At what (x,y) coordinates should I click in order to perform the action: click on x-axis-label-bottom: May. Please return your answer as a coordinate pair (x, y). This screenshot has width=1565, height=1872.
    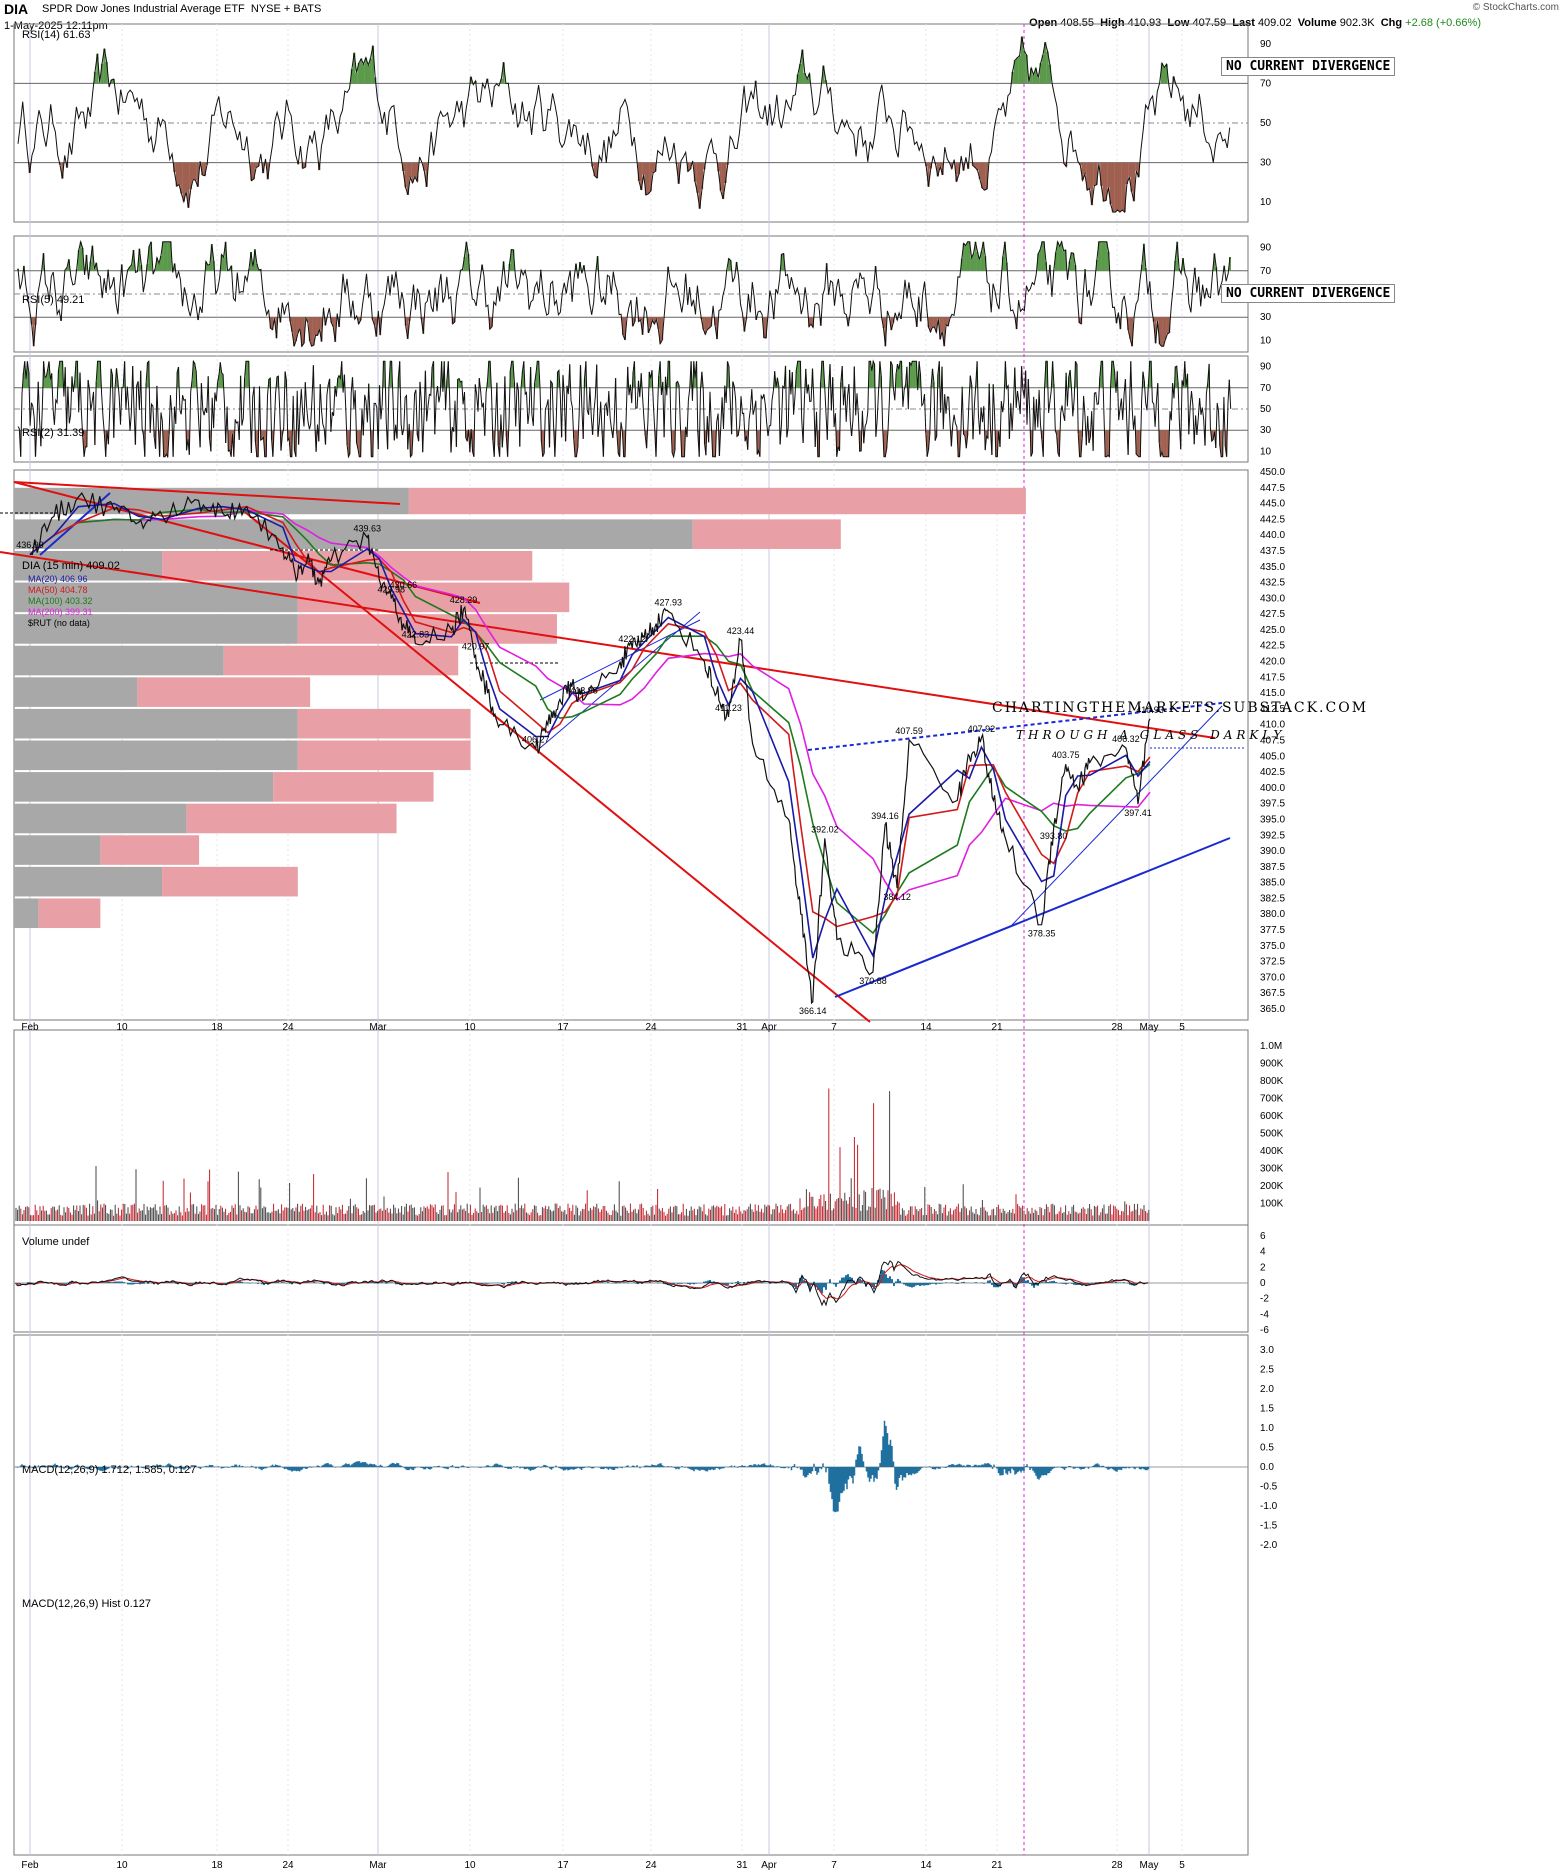
    Looking at the image, I should click on (1149, 1865).